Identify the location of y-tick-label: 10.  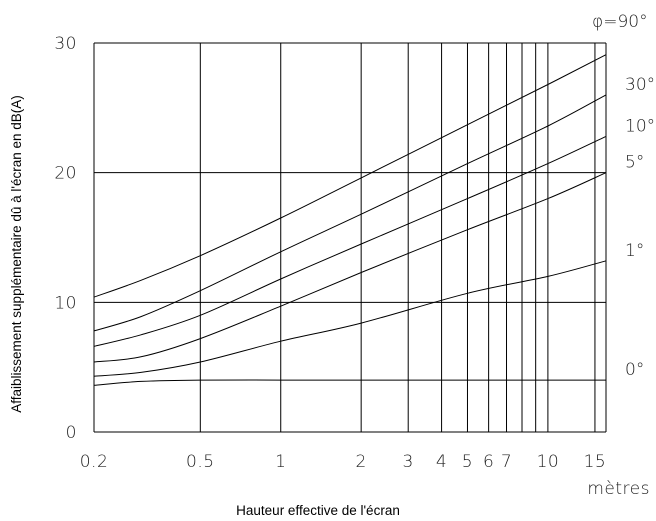
(65, 303).